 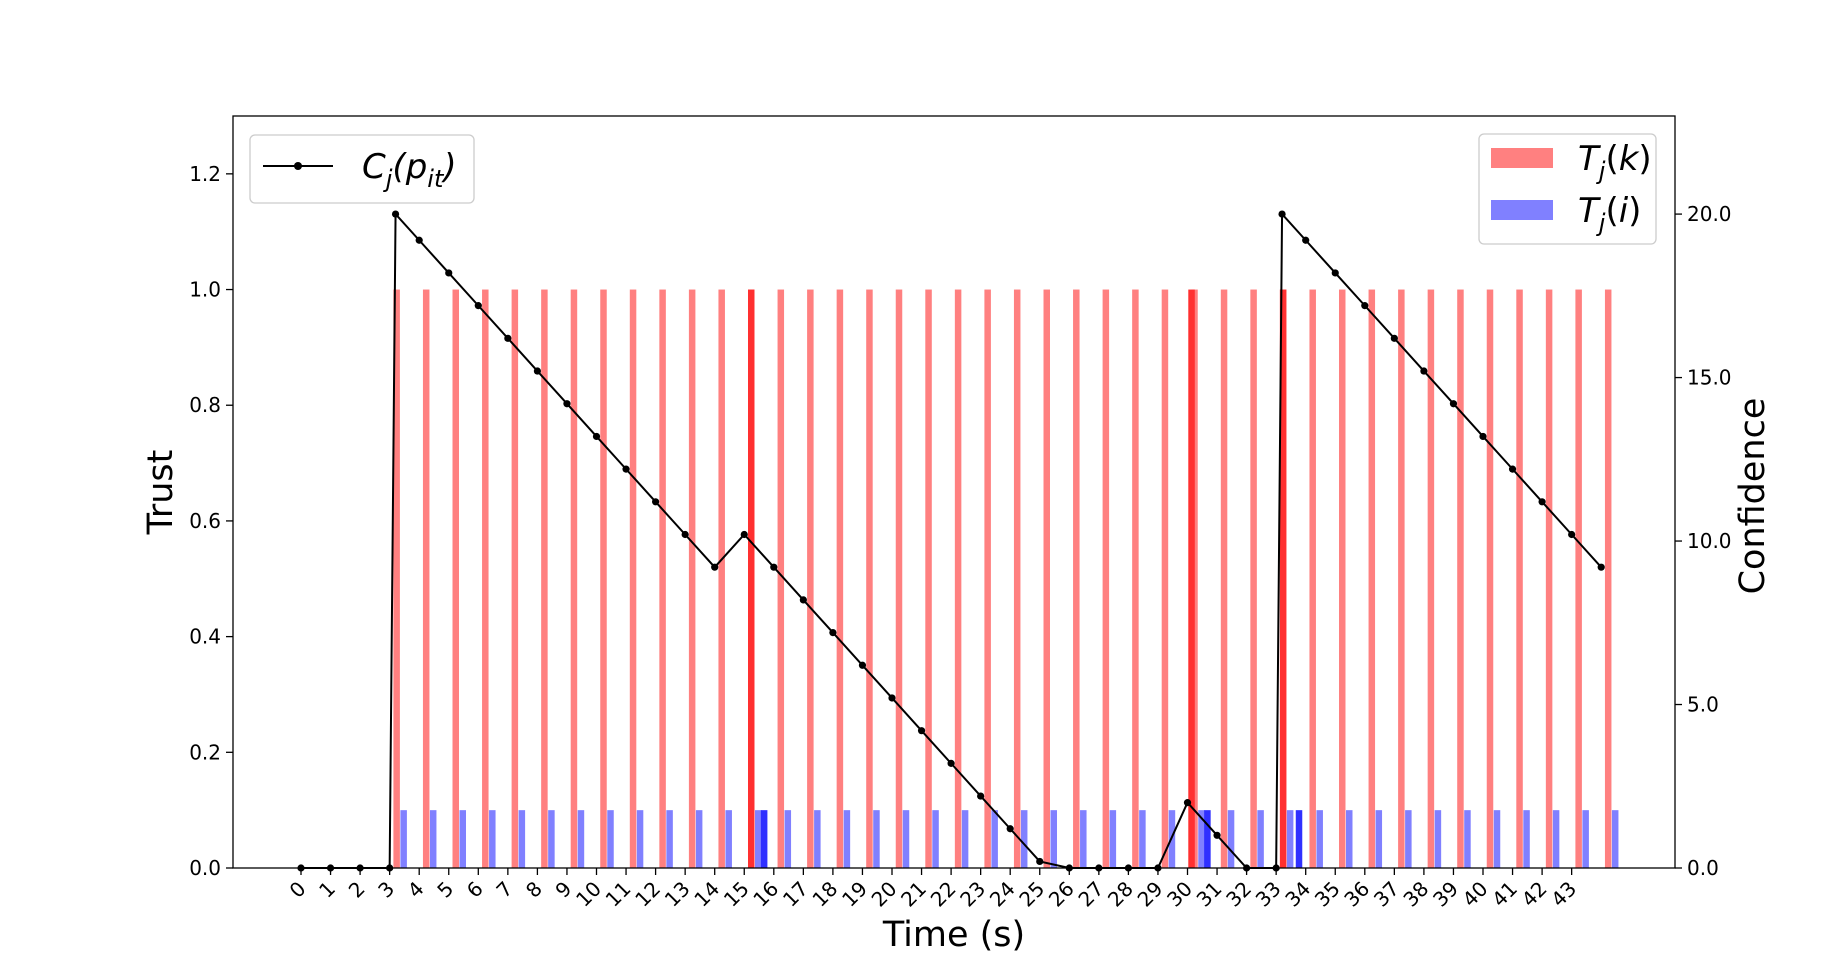 I want to click on x-tick-label: 9, so click(x=564, y=890).